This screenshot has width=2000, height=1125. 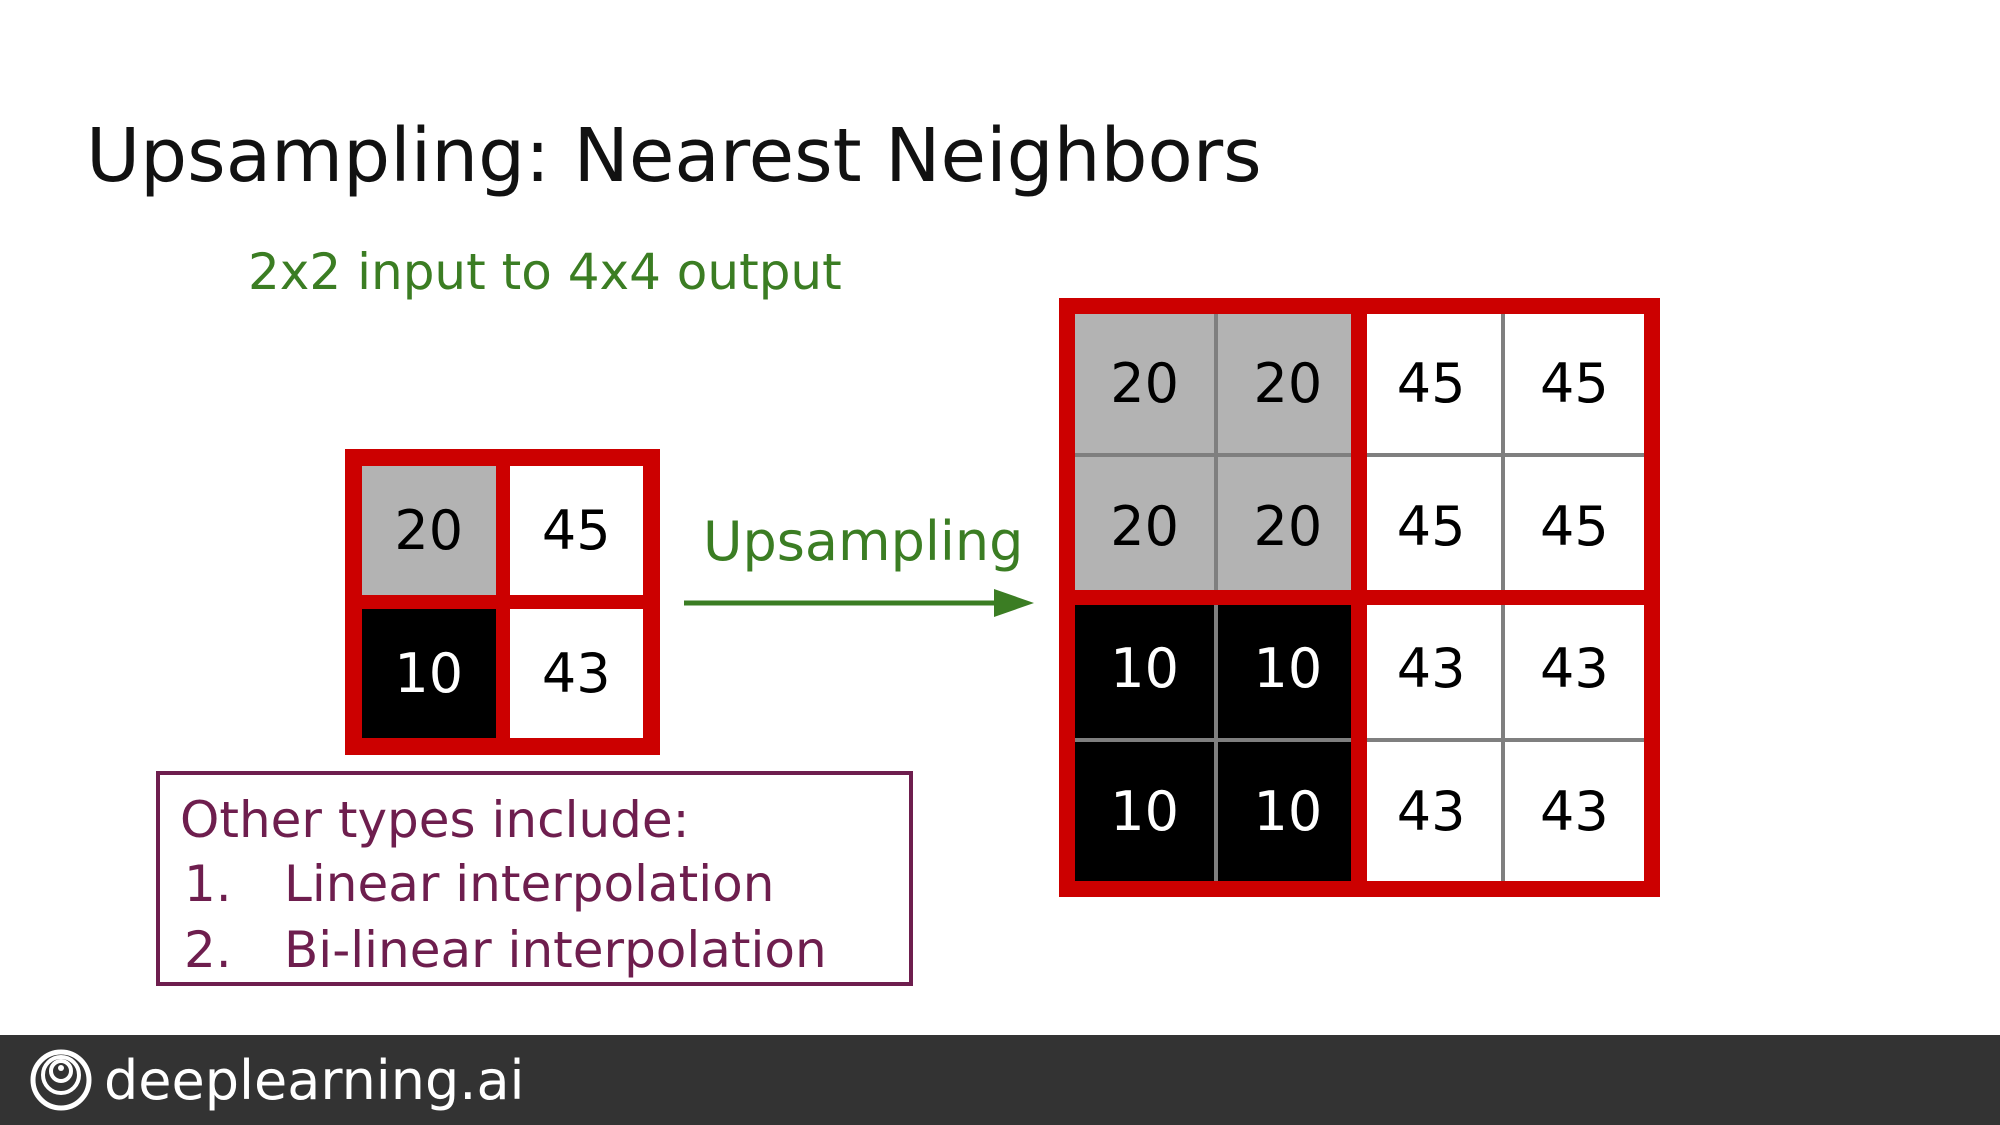 What do you see at coordinates (1431, 669) in the screenshot?
I see `output-cell-r3c3: 43` at bounding box center [1431, 669].